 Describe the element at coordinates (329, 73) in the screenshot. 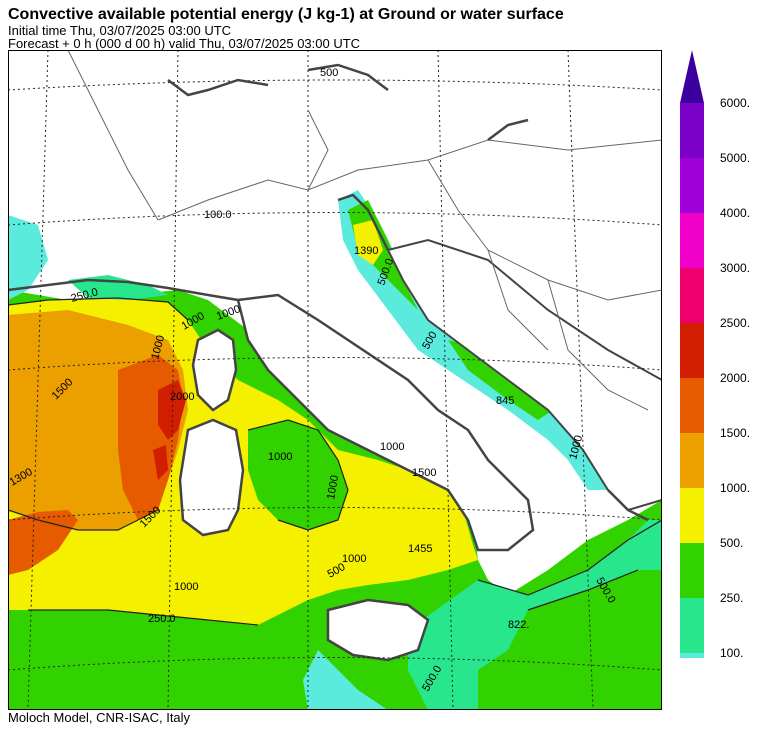

I see `map-label: 500` at that location.